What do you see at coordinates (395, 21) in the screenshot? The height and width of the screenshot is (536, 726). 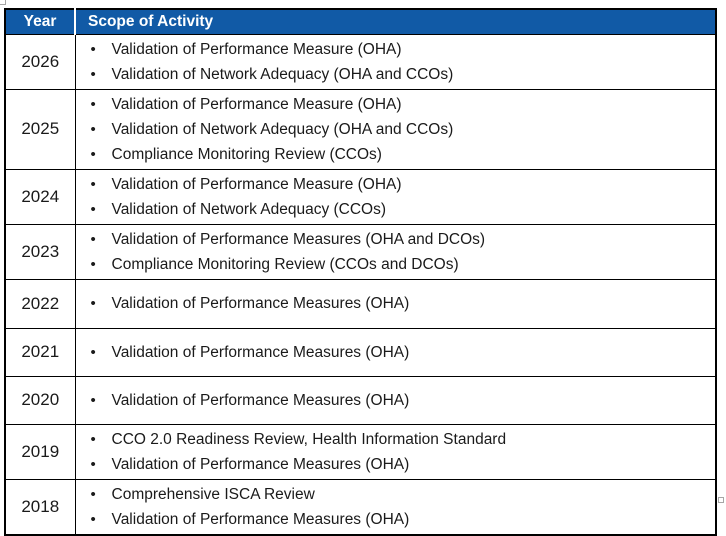 I see `scope-column-header: Scope of Activity` at bounding box center [395, 21].